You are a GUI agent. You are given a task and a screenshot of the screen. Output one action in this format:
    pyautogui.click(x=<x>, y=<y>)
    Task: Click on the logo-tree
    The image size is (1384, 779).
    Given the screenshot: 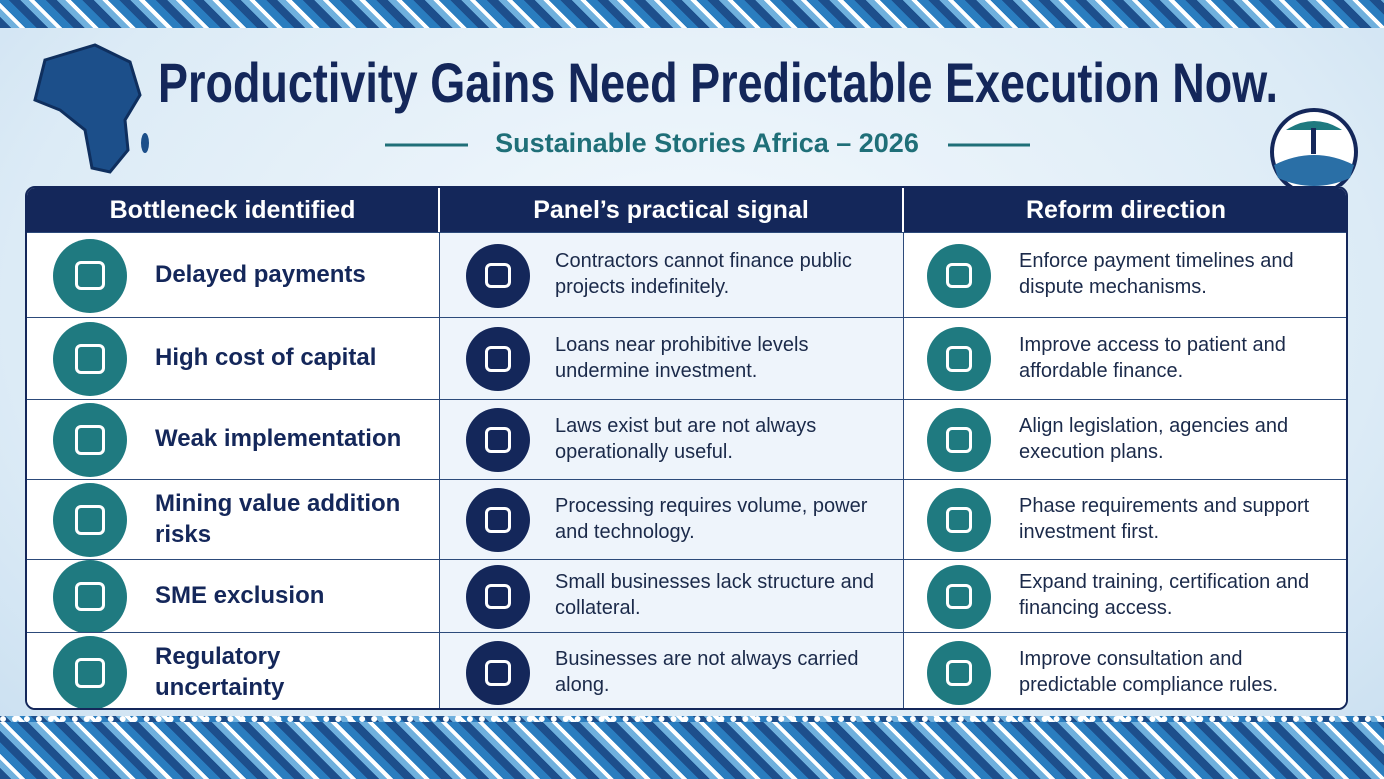 What is the action you would take?
    pyautogui.click(x=1314, y=125)
    